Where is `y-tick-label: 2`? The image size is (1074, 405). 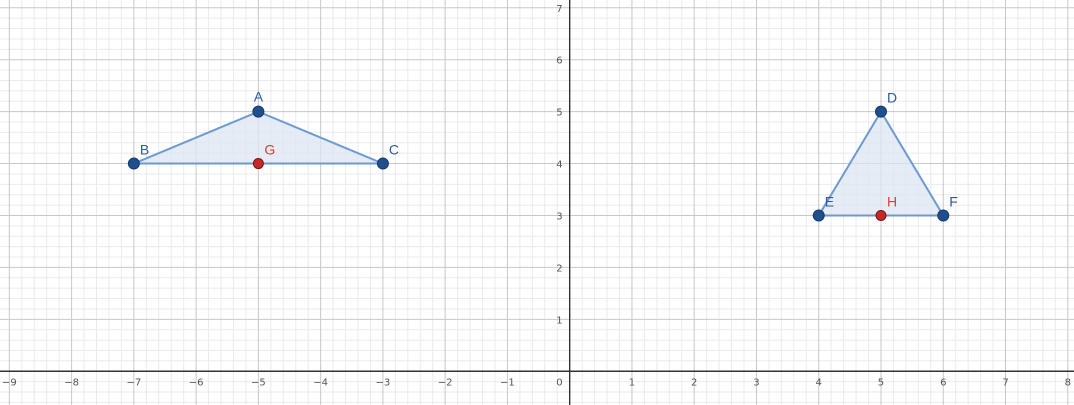
y-tick-label: 2 is located at coordinates (559, 268).